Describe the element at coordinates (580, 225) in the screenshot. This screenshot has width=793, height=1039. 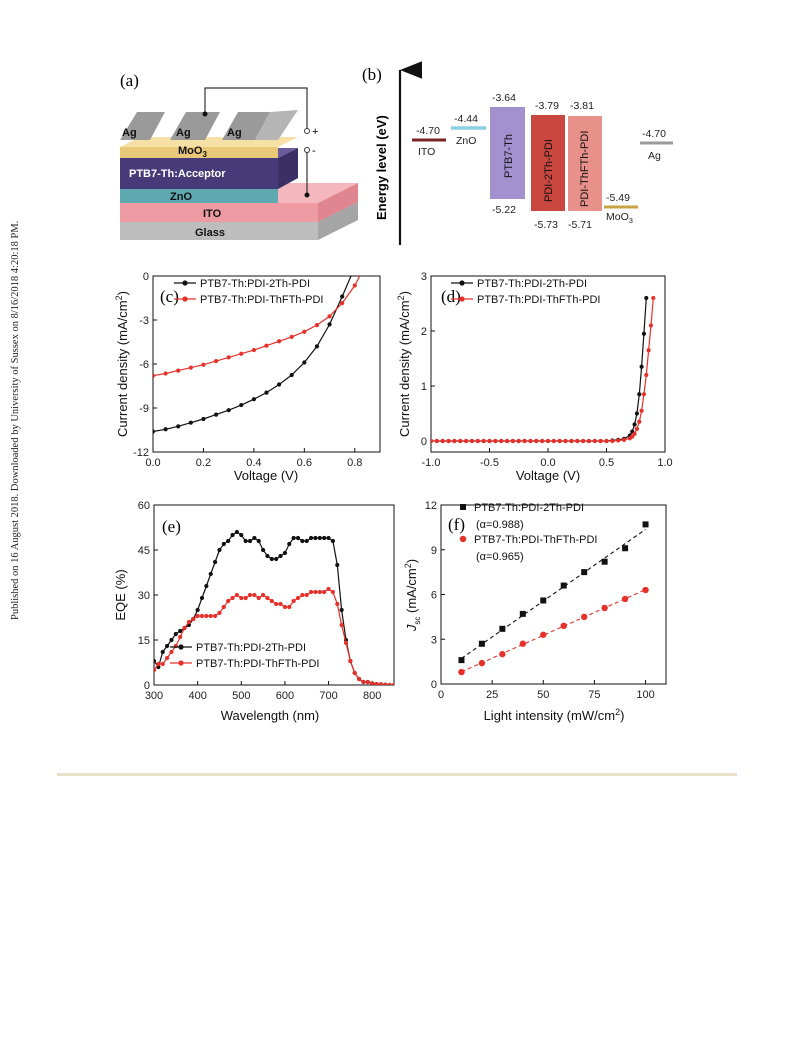
I see `pdi-thfth-pdi-homo: -5.71` at that location.